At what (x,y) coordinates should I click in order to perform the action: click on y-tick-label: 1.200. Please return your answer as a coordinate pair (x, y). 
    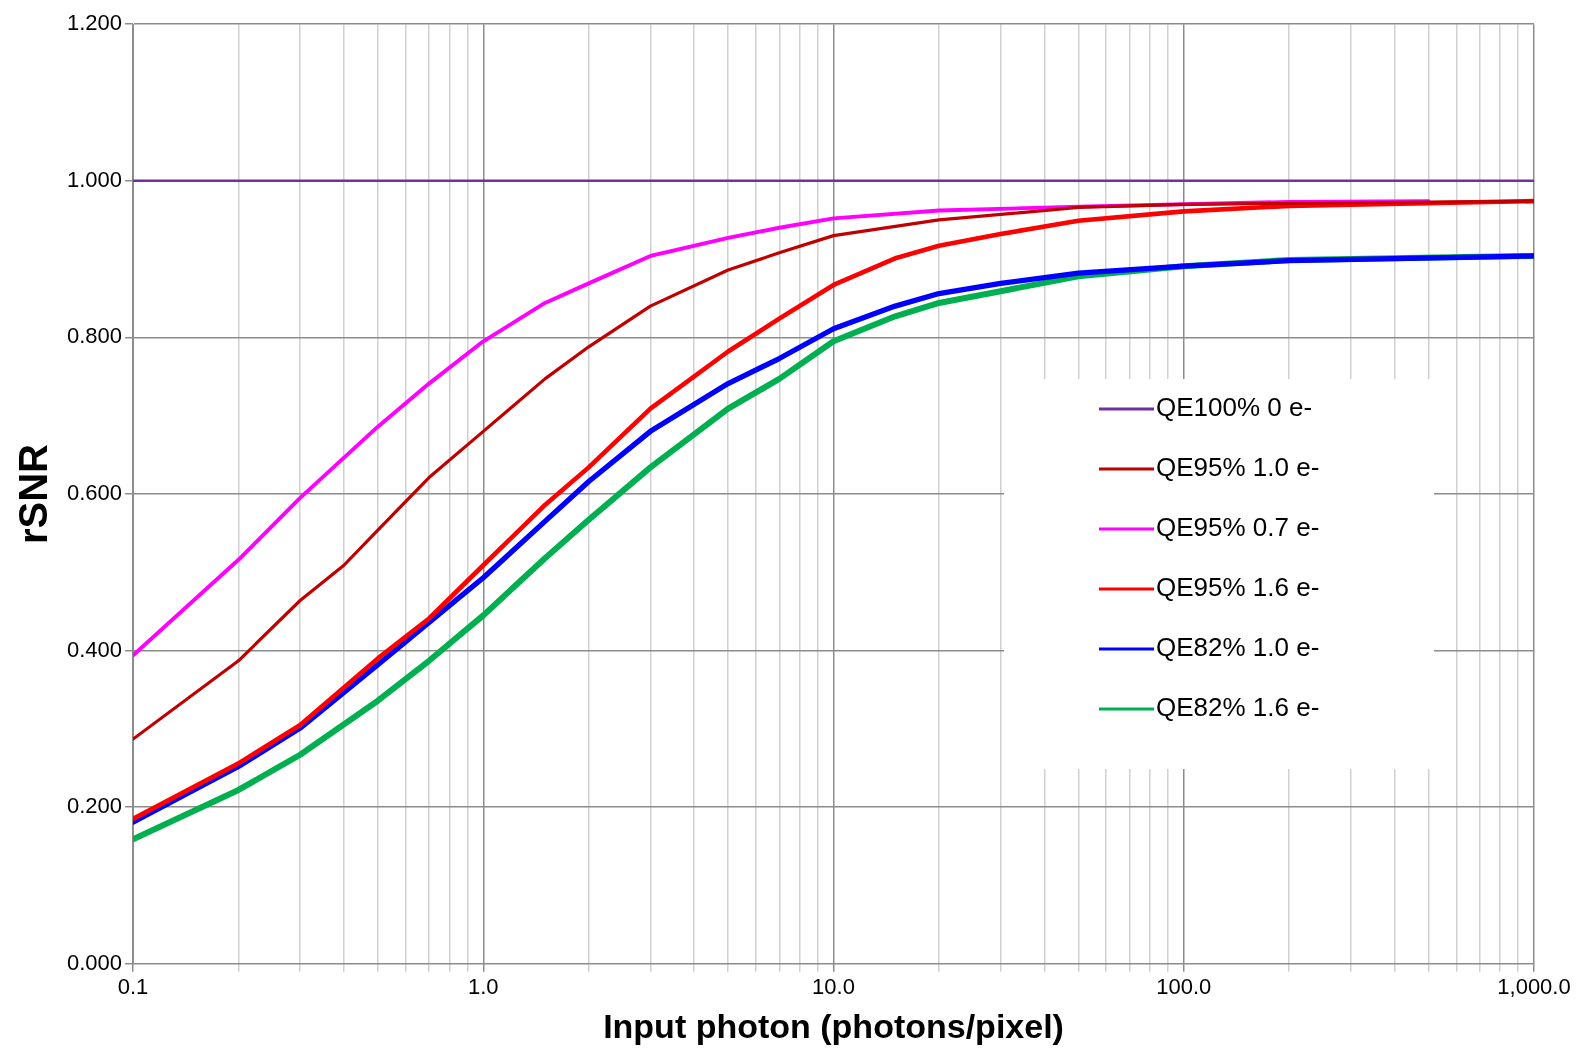
    Looking at the image, I should click on (94, 23).